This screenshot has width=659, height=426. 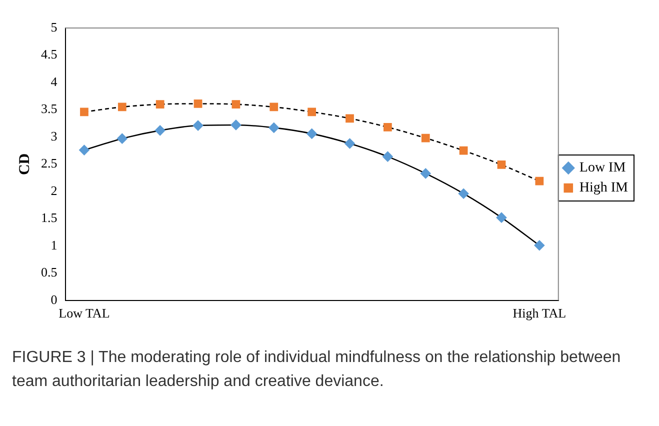 I want to click on legend-label: Low IM, so click(x=602, y=168).